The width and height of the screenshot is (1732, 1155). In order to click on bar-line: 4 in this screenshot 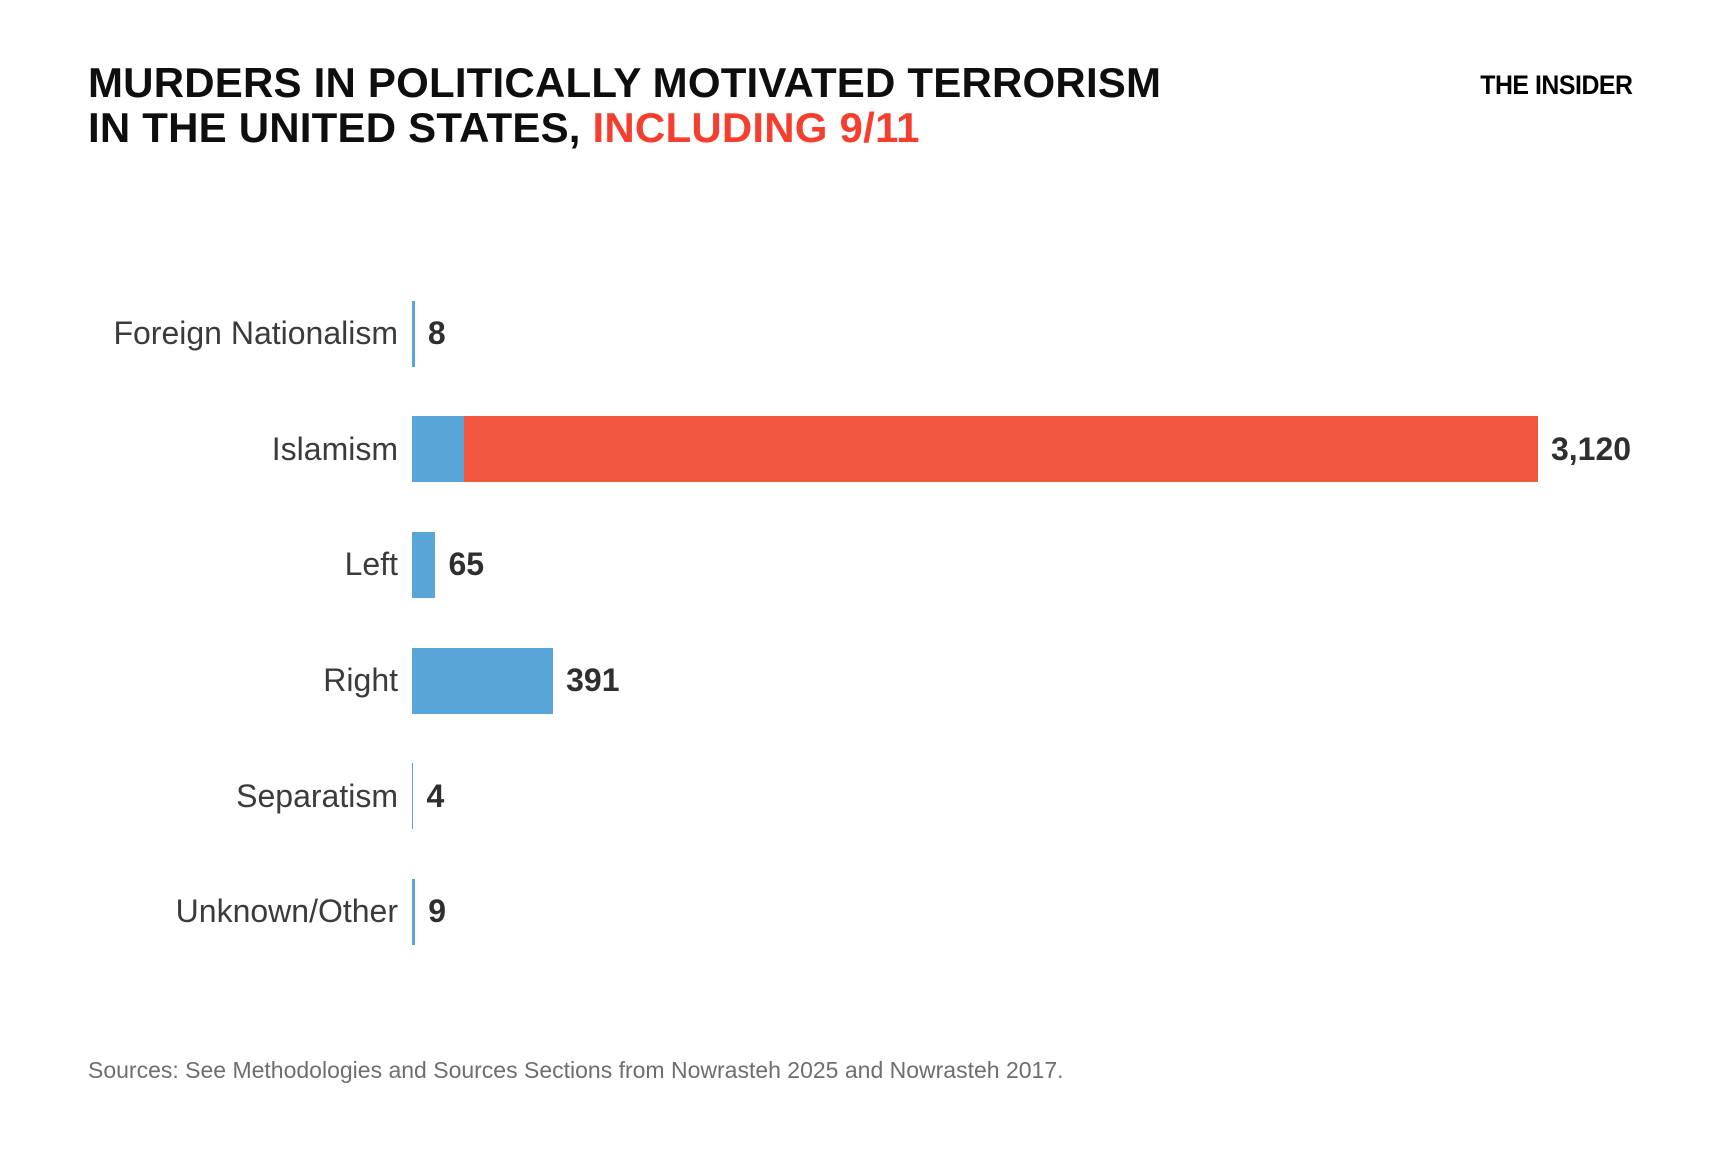, I will do `click(1024, 796)`.